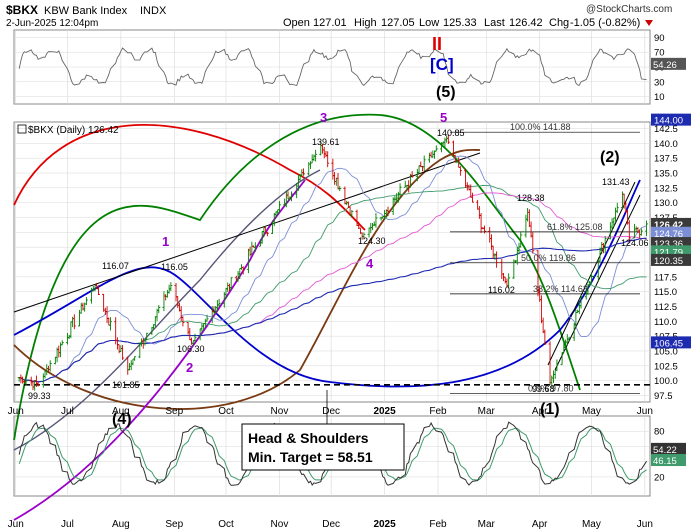 This screenshot has height=530, width=700. Describe the element at coordinates (39, 396) in the screenshot. I see `price-label: 99.33` at that location.